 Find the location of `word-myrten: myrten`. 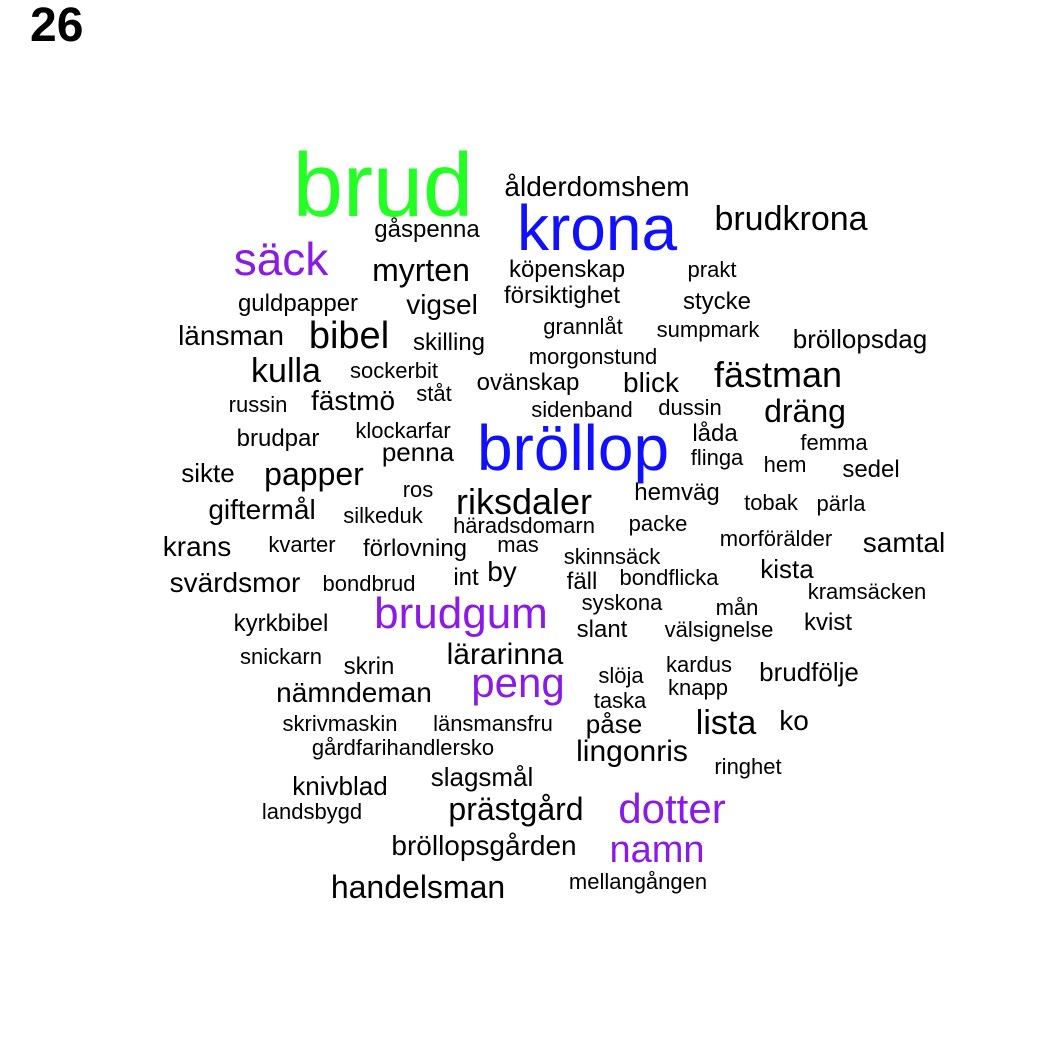

word-myrten: myrten is located at coordinates (421, 270).